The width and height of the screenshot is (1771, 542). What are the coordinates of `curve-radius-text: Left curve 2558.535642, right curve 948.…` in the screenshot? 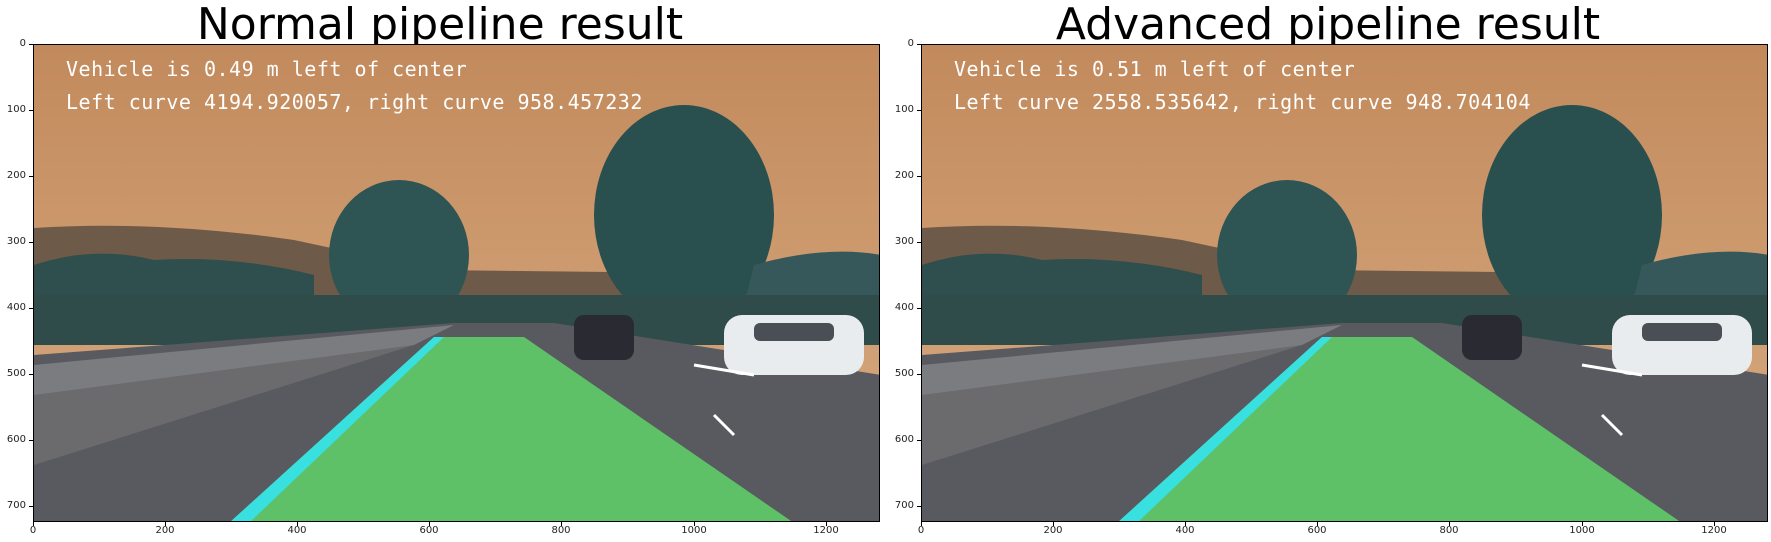 It's located at (1242, 102).